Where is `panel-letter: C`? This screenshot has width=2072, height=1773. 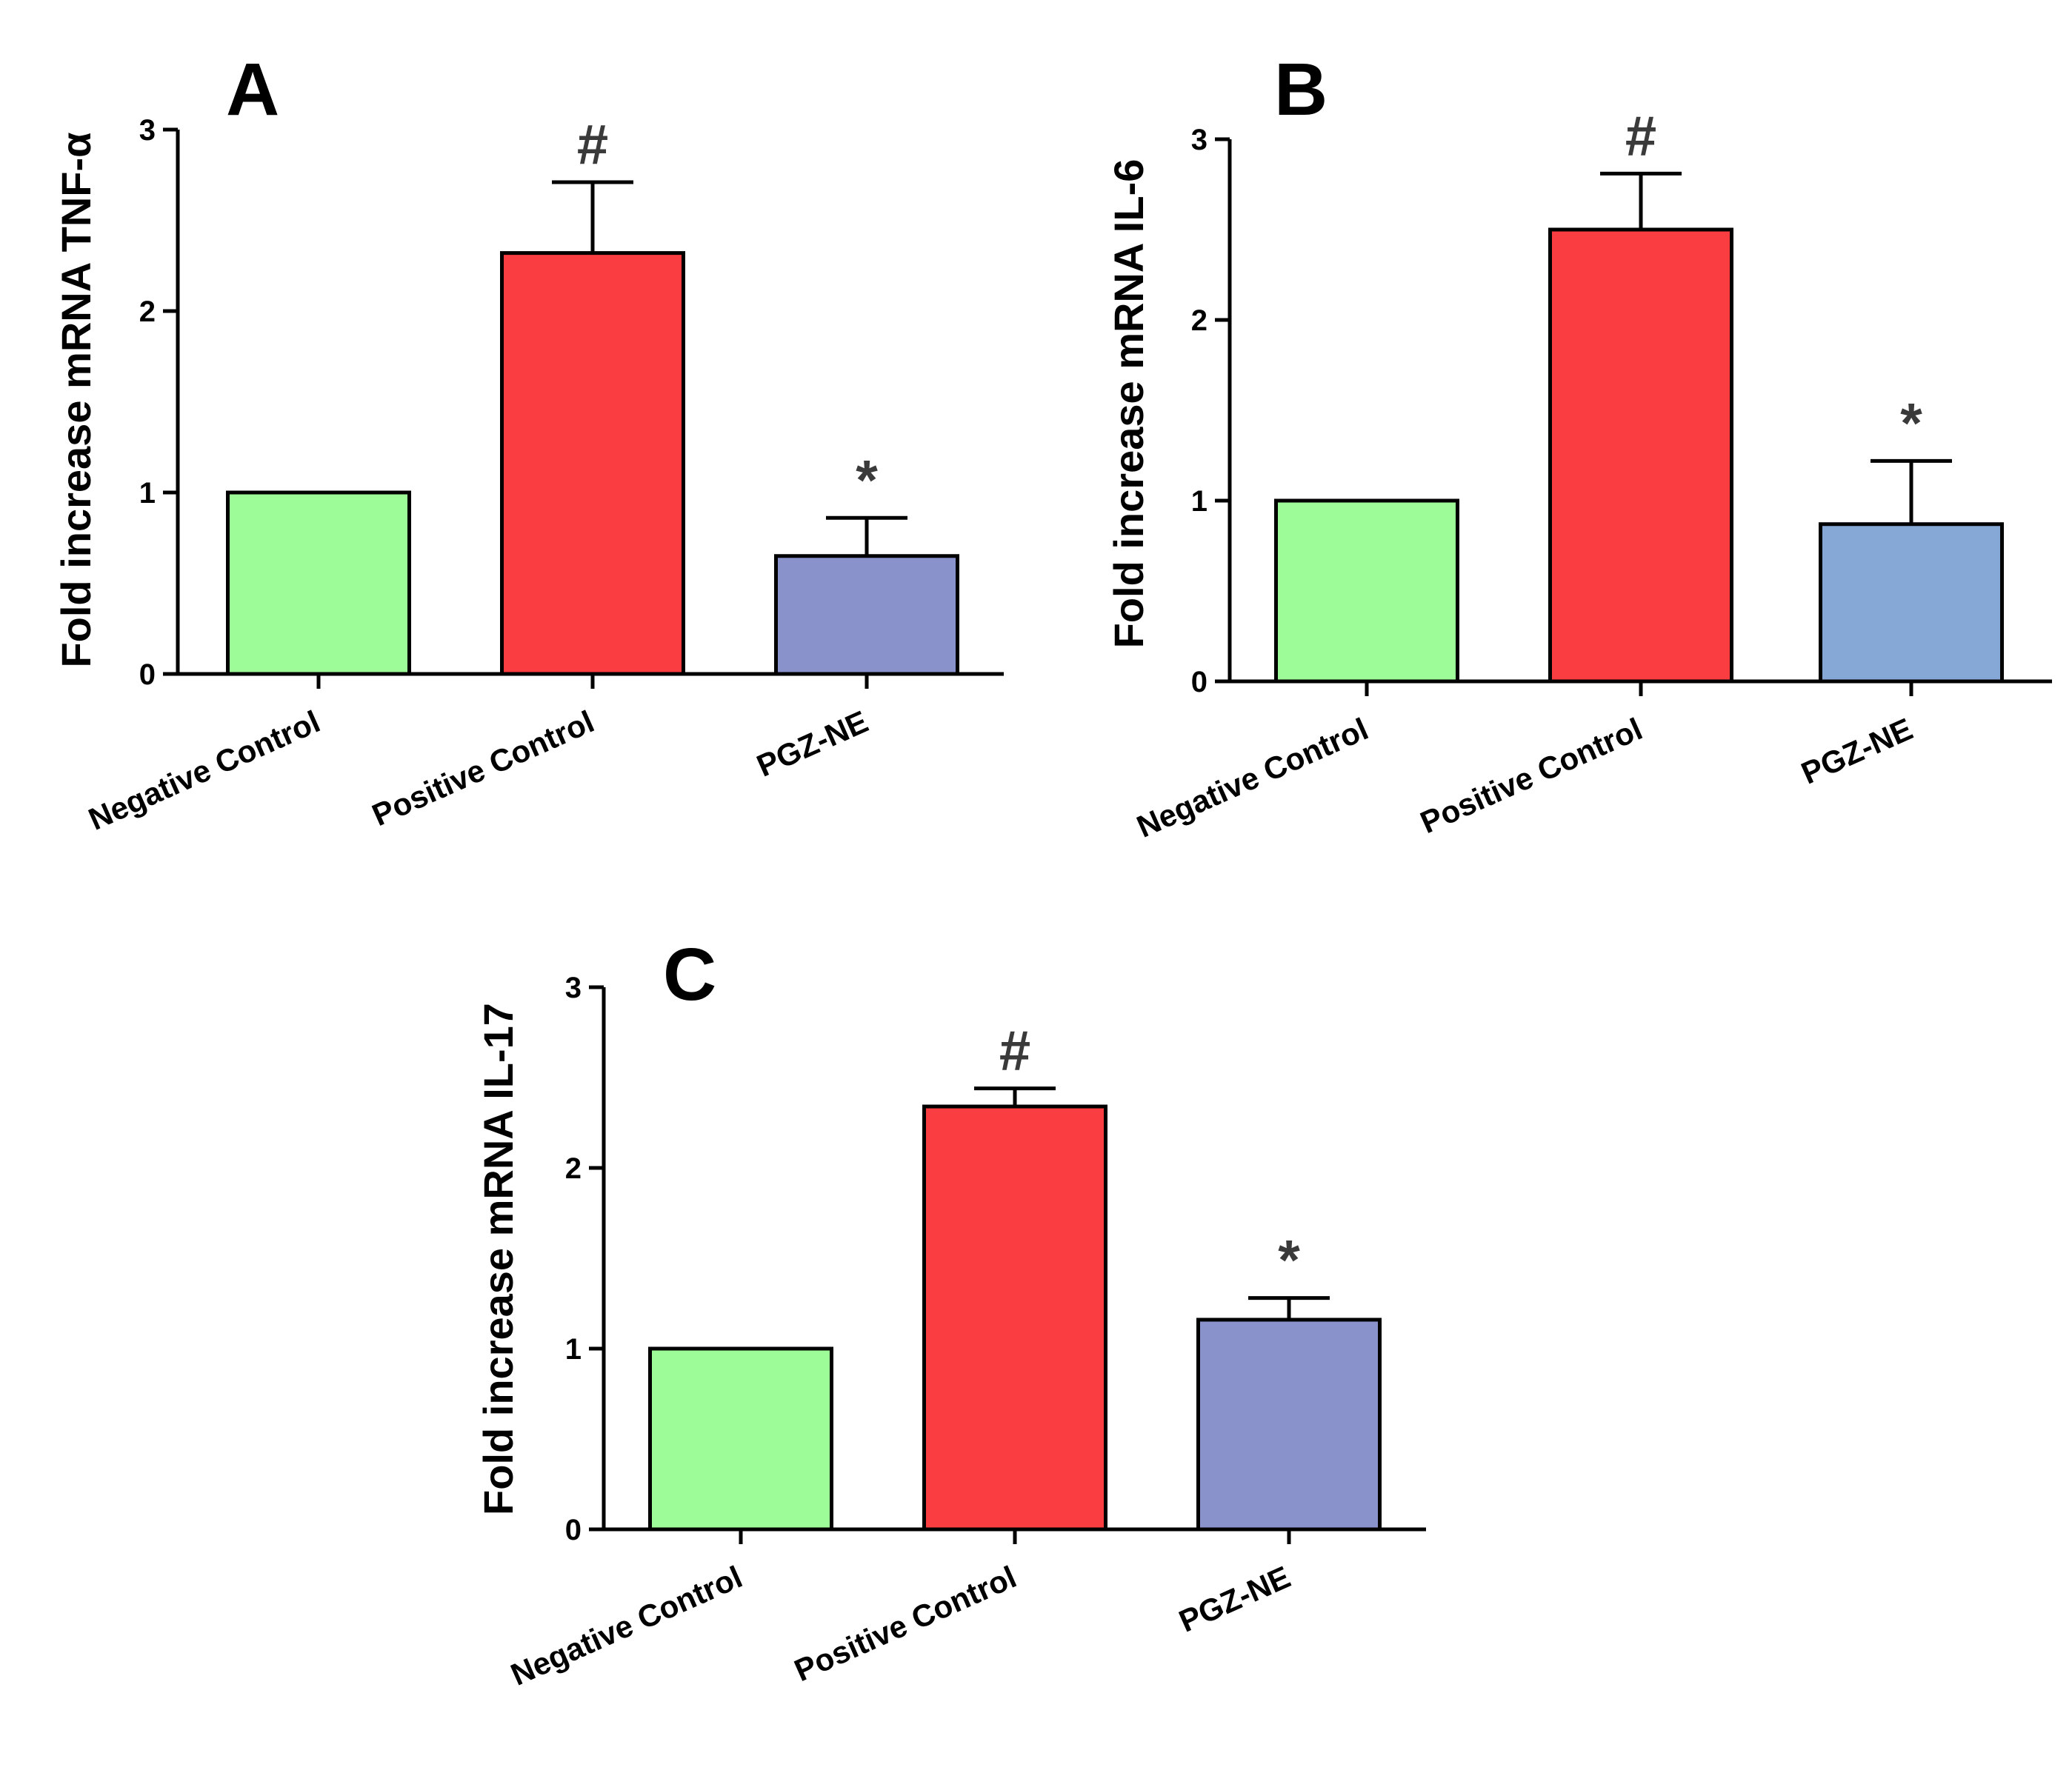 panel-letter: C is located at coordinates (689, 974).